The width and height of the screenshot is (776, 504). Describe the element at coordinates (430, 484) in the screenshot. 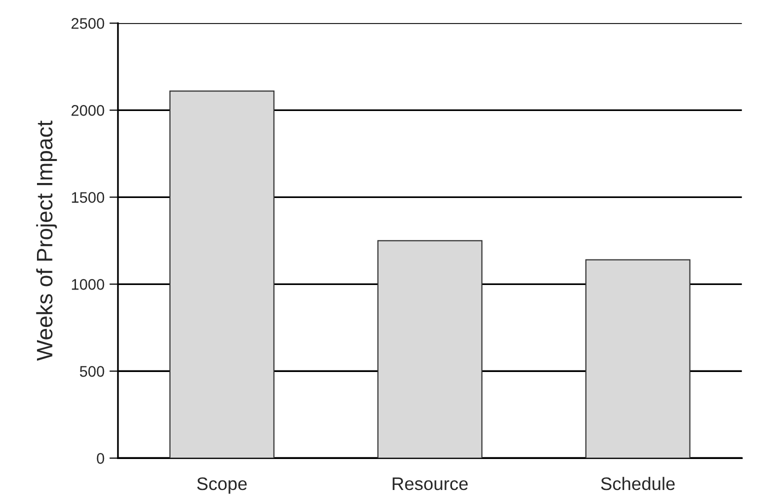

I see `x-tick-label: Resource` at that location.